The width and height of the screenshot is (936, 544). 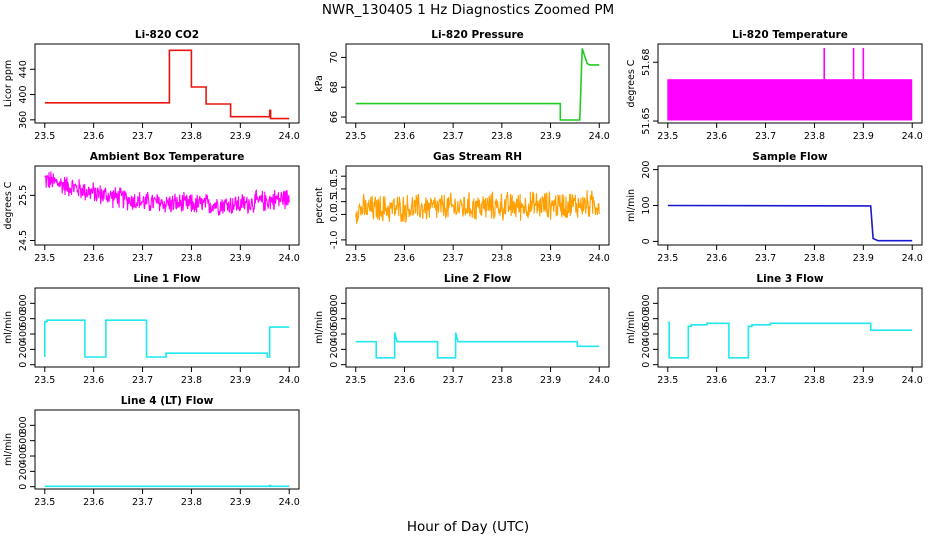 What do you see at coordinates (8, 83) in the screenshot?
I see `panel-y-axis-label: Licor ppm` at bounding box center [8, 83].